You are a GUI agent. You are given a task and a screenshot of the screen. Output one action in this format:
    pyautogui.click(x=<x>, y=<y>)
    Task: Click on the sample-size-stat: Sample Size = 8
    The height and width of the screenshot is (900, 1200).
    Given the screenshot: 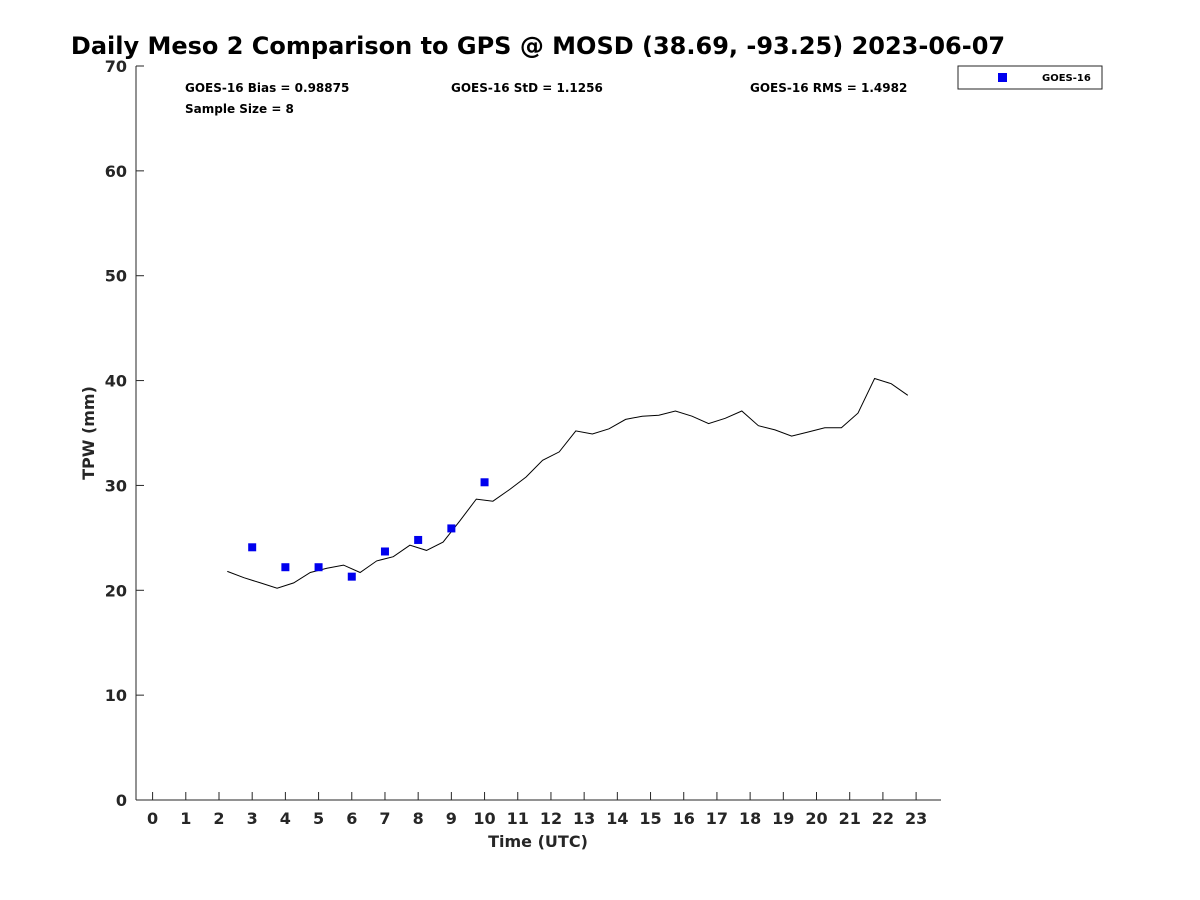 What is the action you would take?
    pyautogui.click(x=239, y=109)
    